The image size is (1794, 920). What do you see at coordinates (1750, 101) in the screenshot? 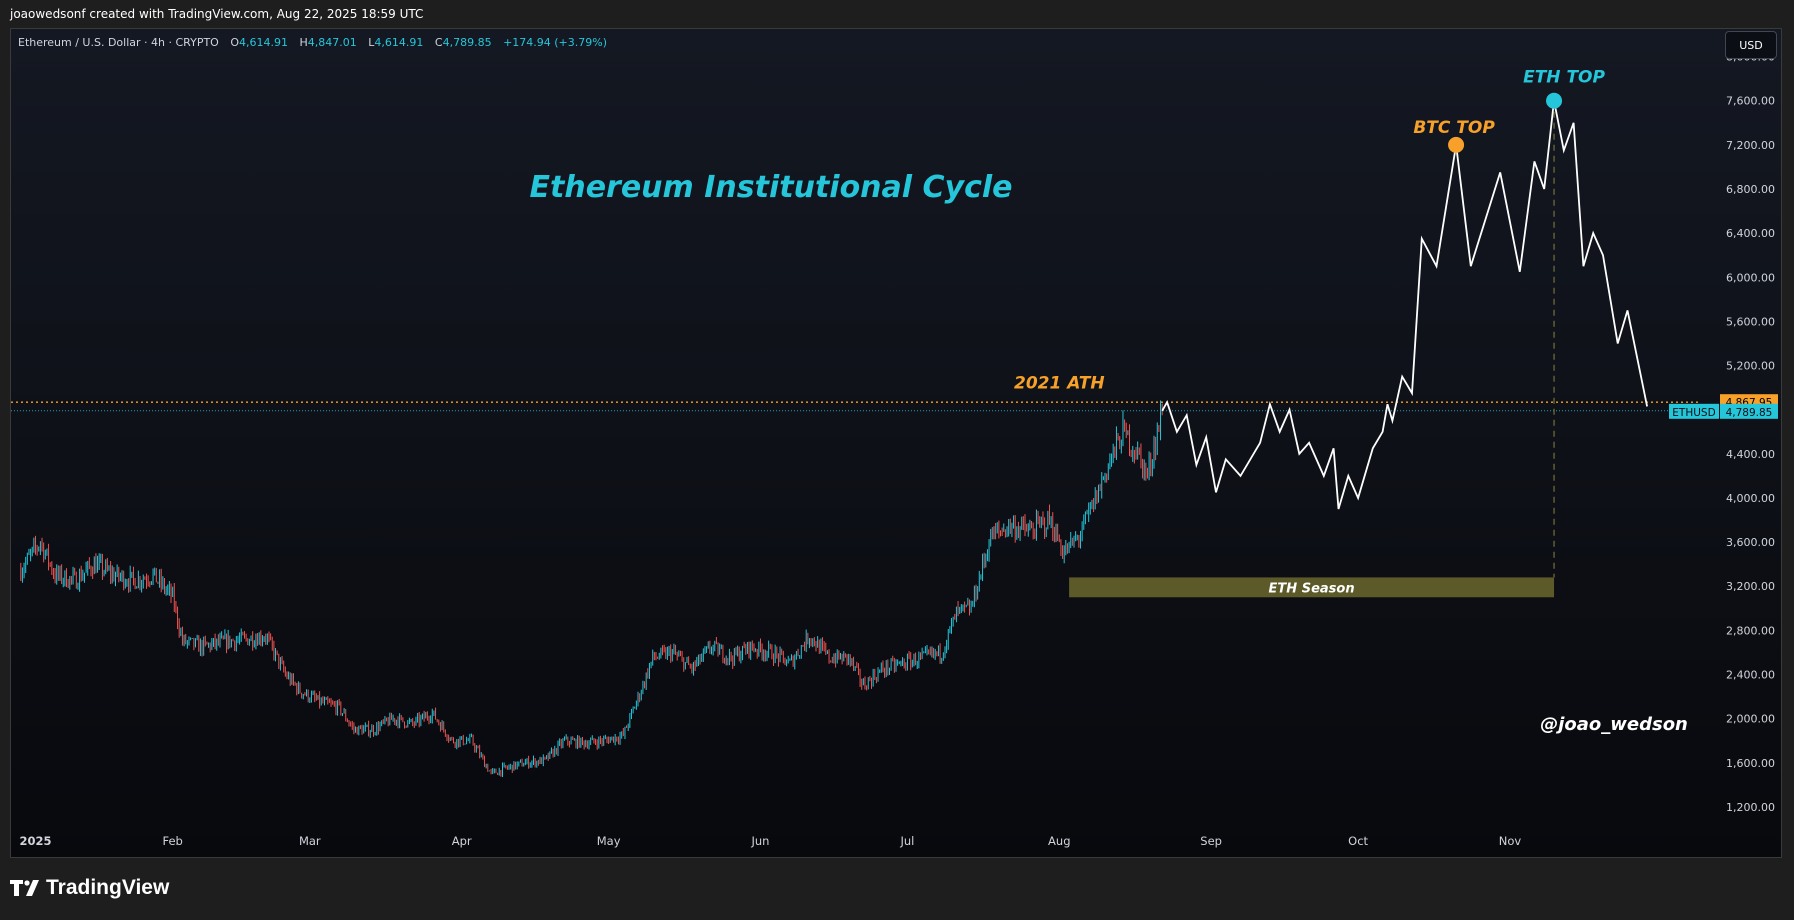
I see `y-tick-label: 7,600.00` at bounding box center [1750, 101].